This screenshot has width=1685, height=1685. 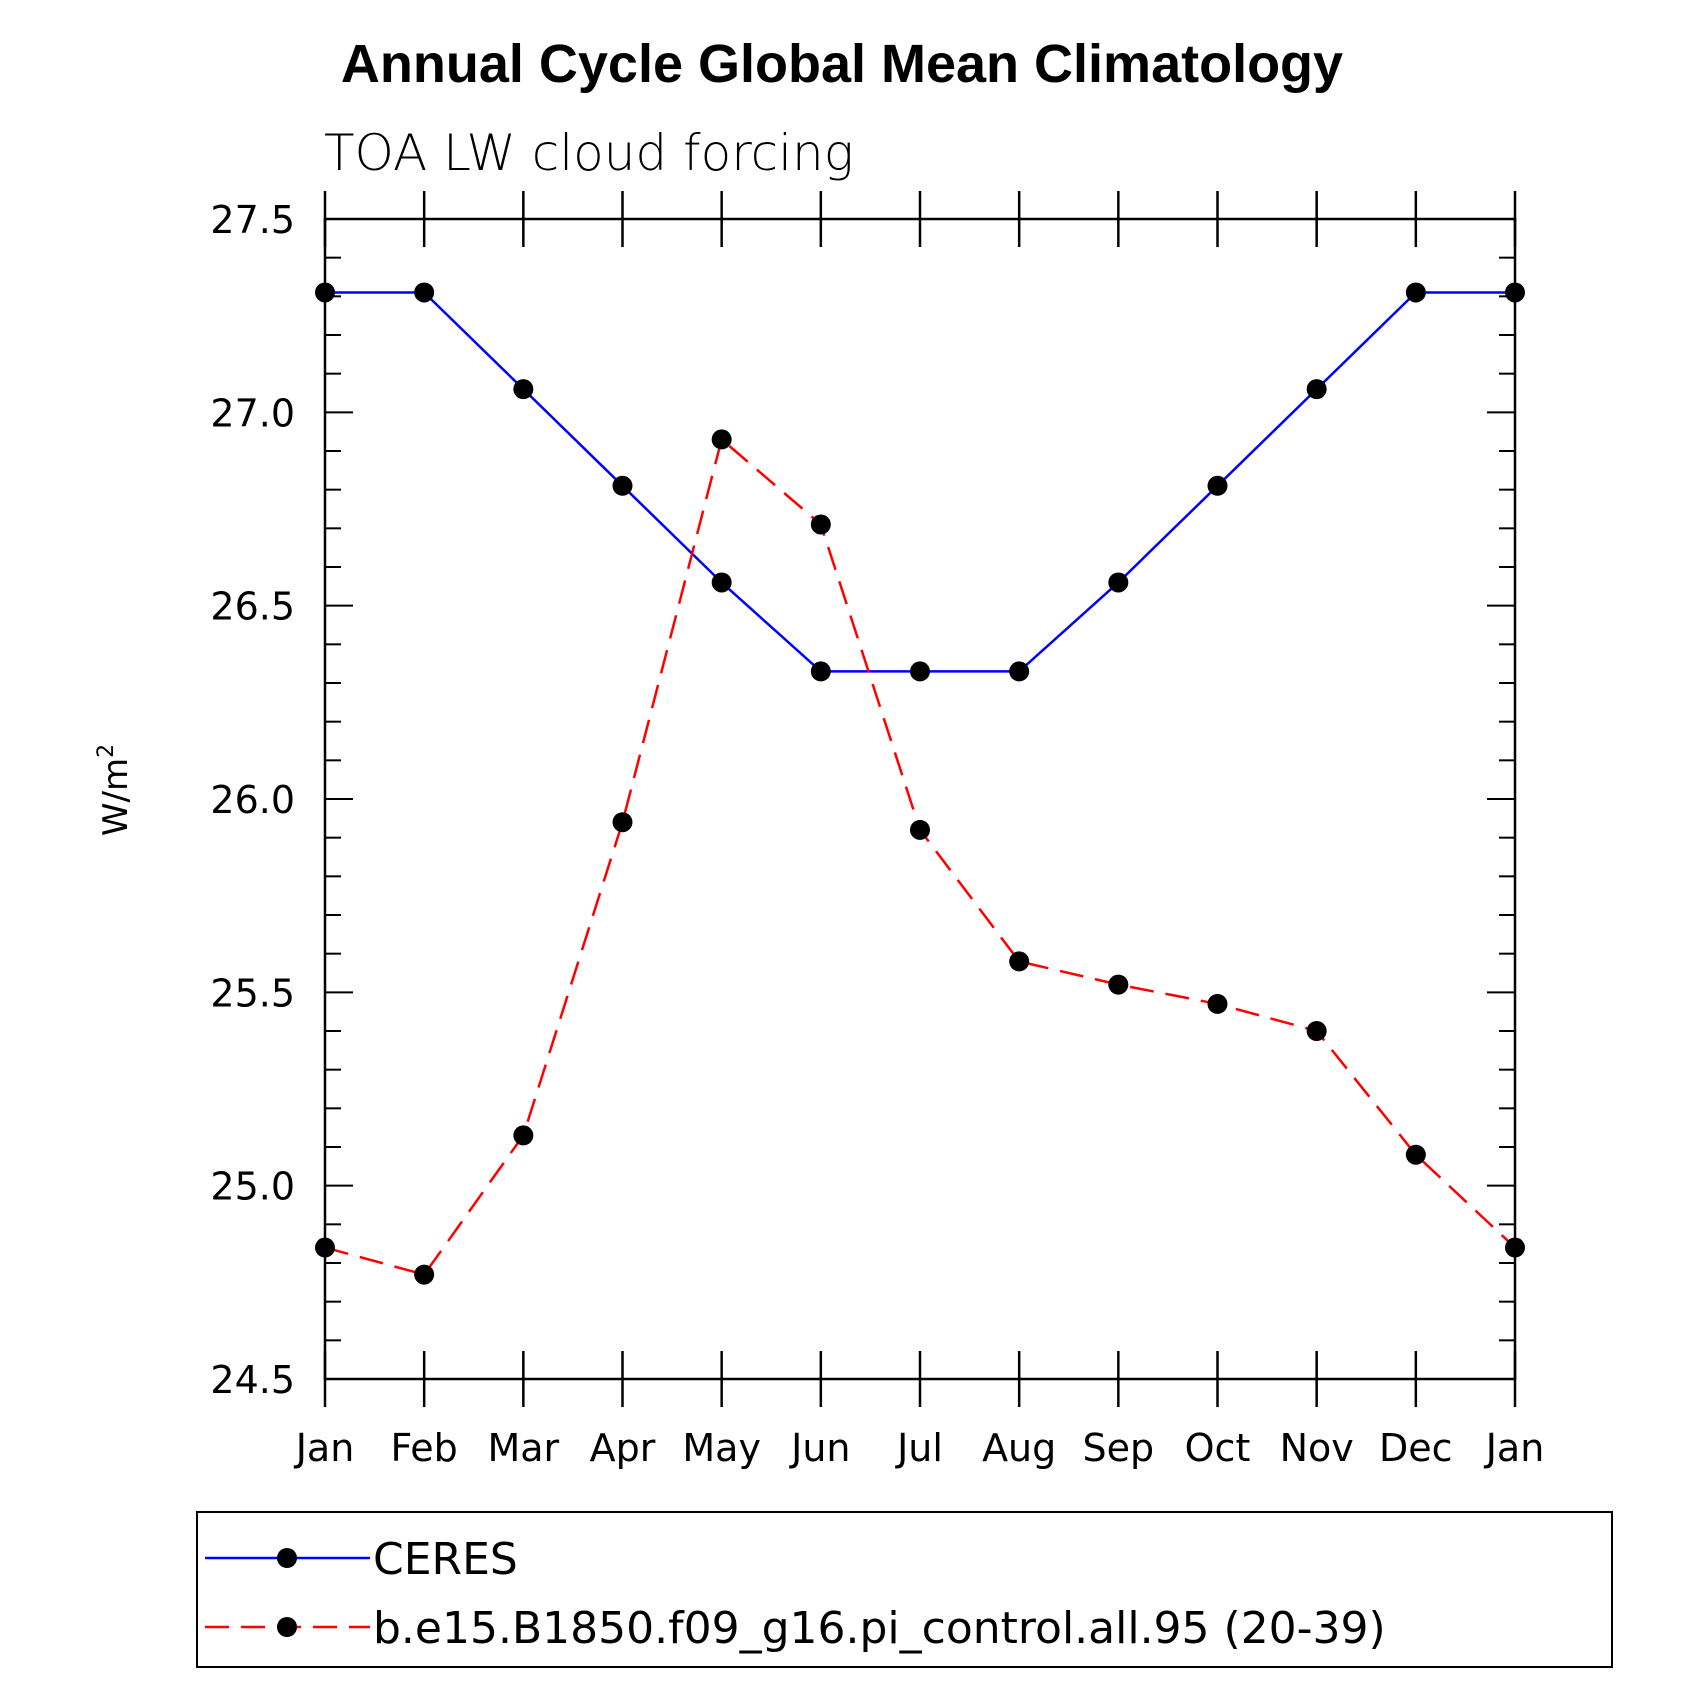 I want to click on y-axis-label: W/m2, so click(x=115, y=790).